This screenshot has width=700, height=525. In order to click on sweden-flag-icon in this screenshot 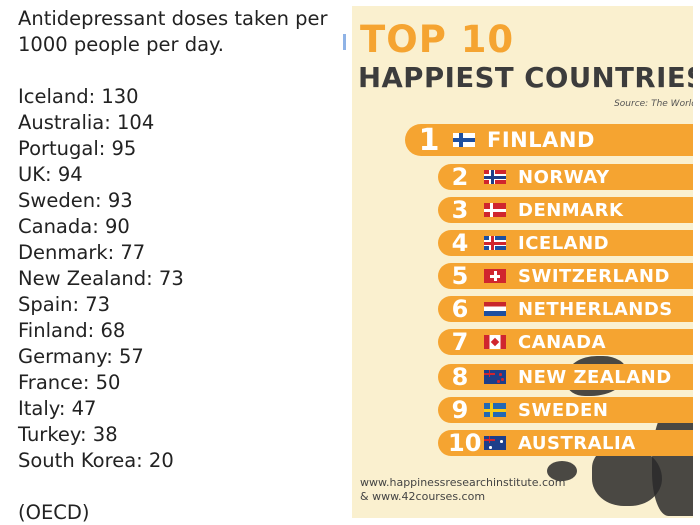, I will do `click(495, 410)`.